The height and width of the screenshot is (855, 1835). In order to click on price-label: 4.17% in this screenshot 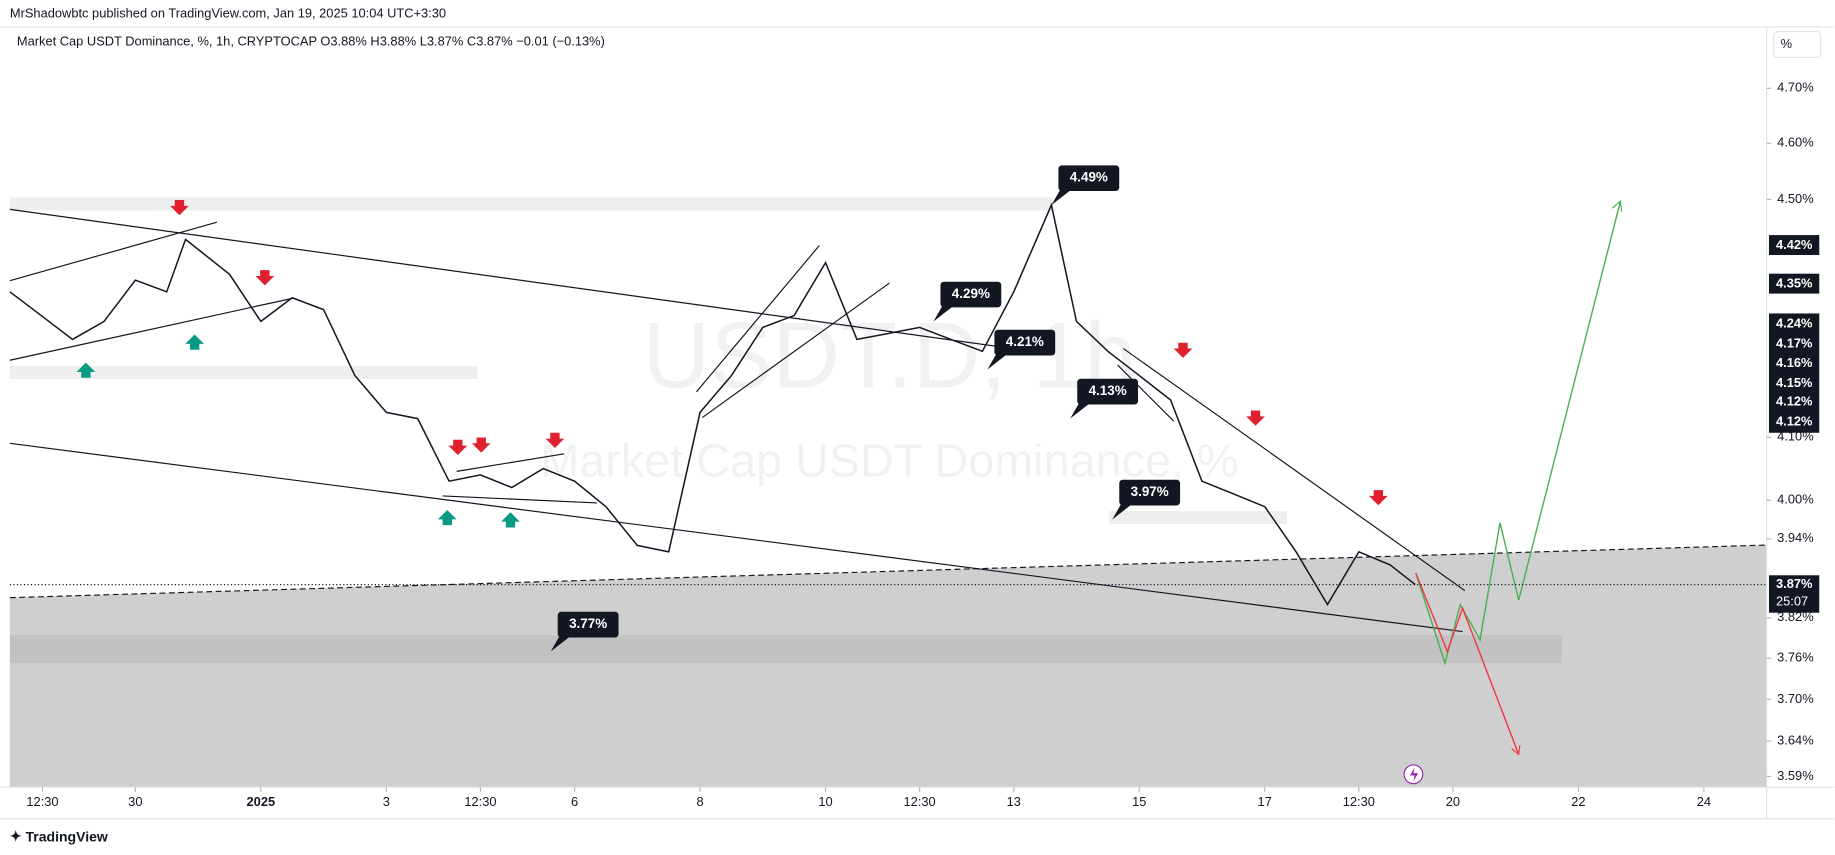, I will do `click(1794, 342)`.